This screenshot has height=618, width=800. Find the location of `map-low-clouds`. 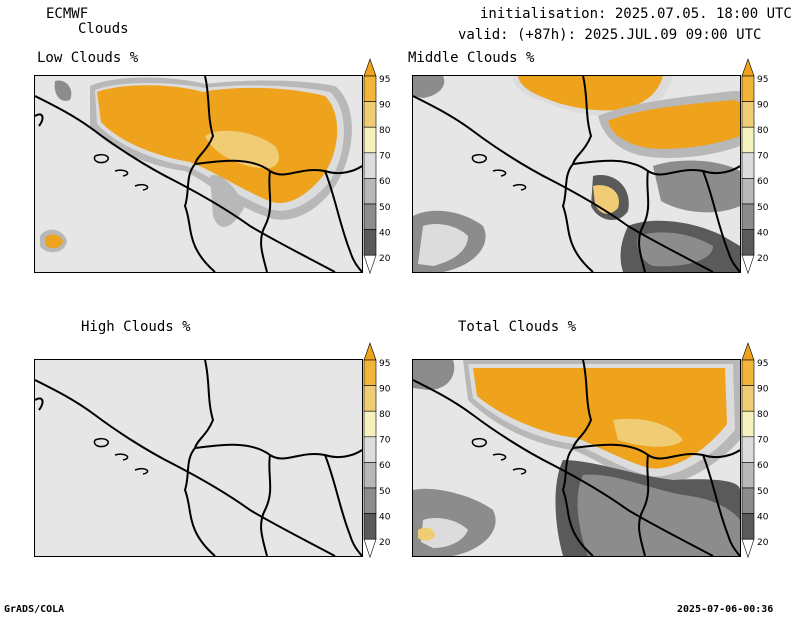

map-low-clouds is located at coordinates (198, 174).